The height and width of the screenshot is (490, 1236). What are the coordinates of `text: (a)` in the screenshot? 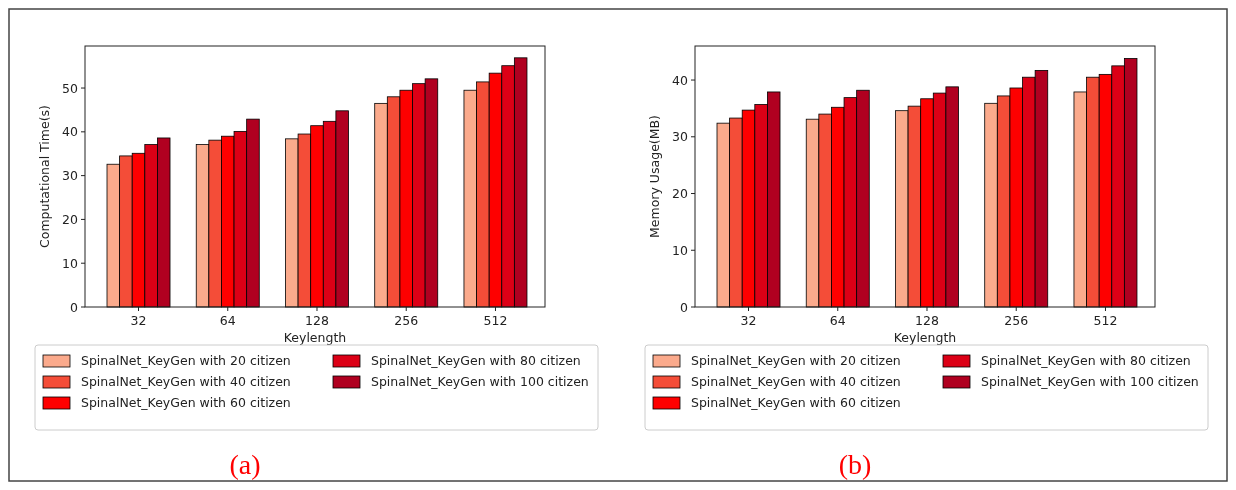 It's located at (245, 464).